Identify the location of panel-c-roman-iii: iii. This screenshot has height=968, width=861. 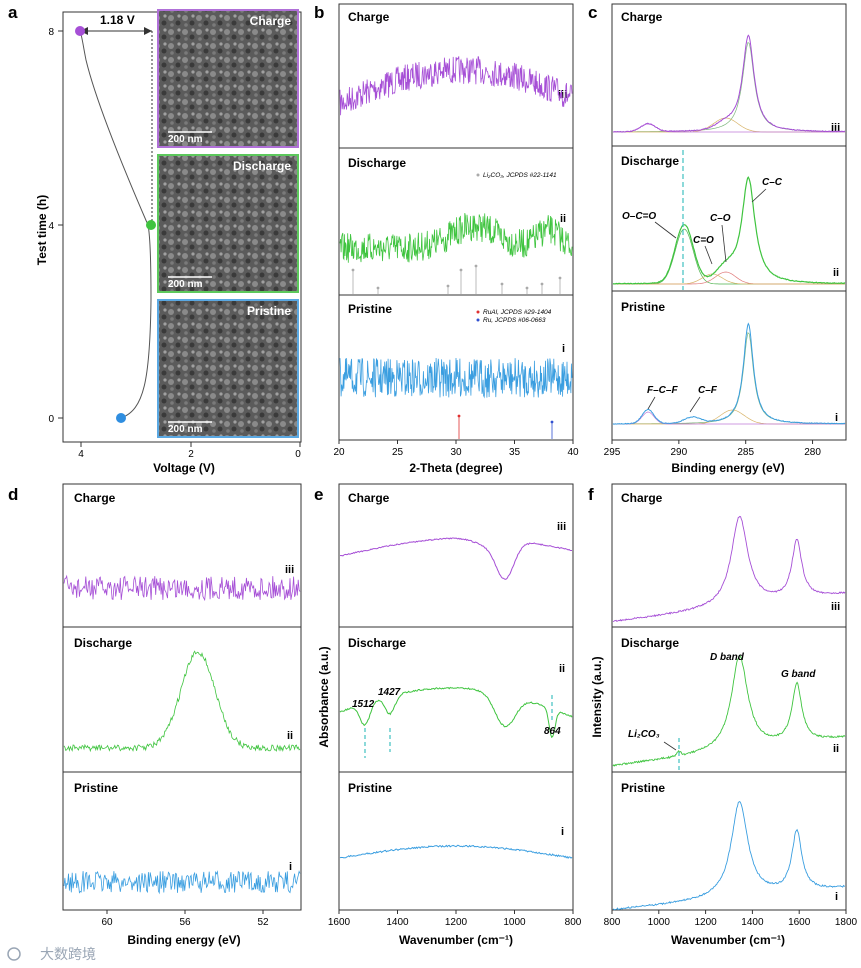
(835, 128).